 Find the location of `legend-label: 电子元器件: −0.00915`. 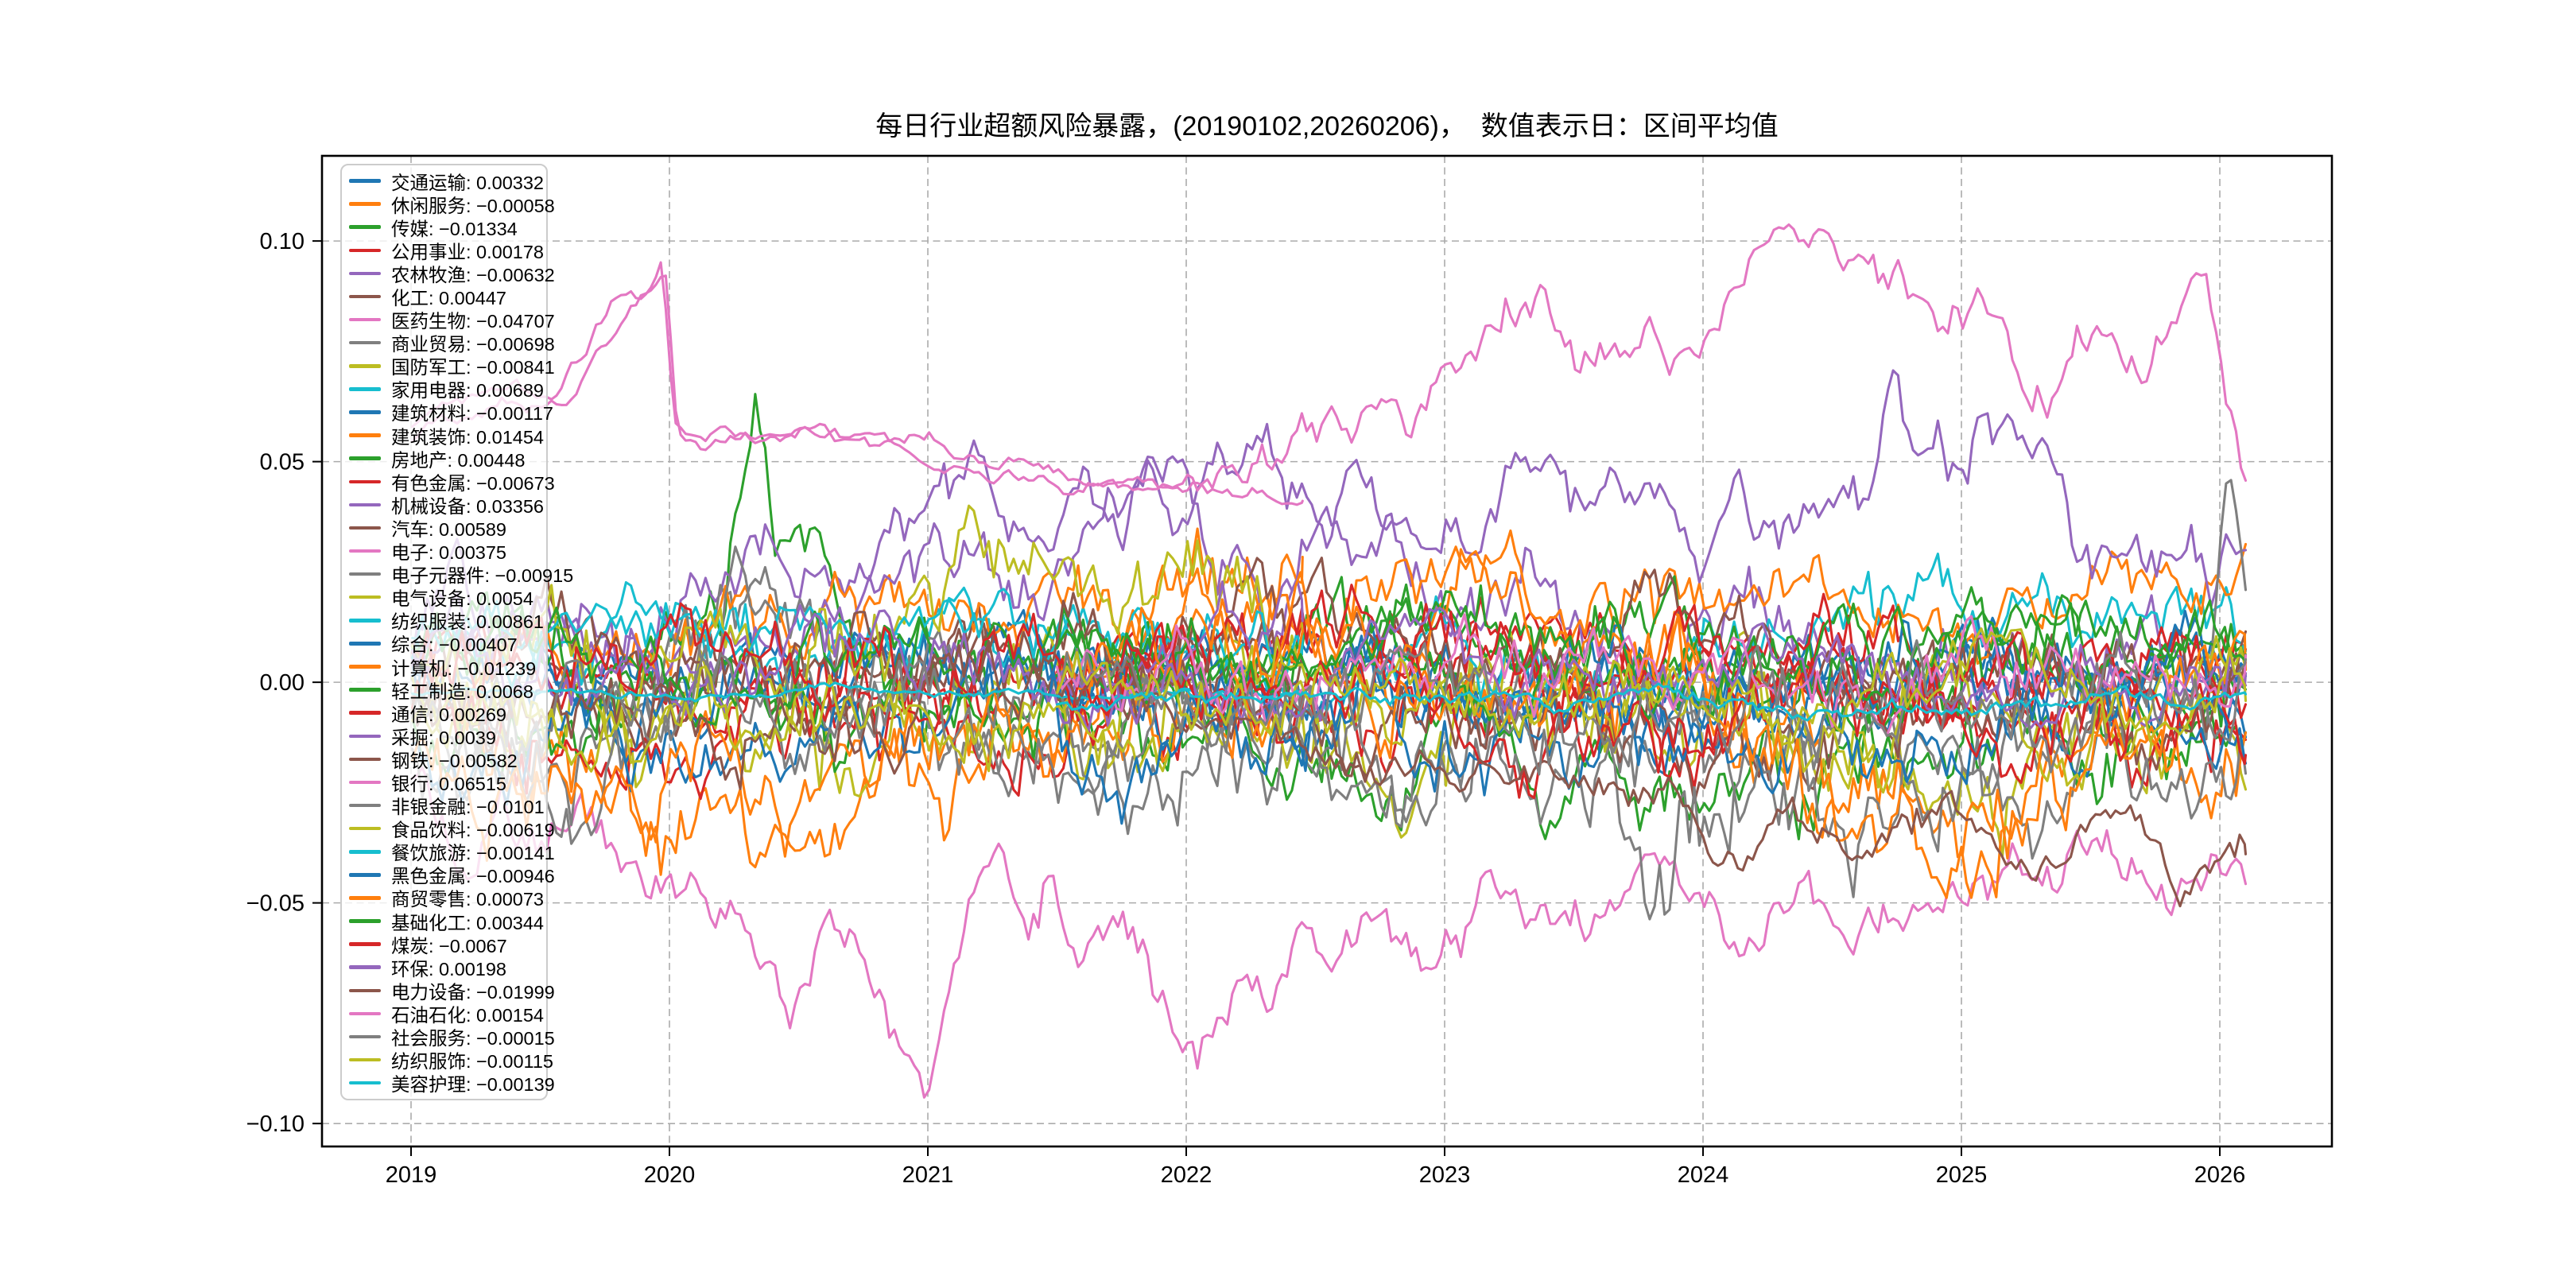

legend-label: 电子元器件: −0.00915 is located at coordinates (482, 576).